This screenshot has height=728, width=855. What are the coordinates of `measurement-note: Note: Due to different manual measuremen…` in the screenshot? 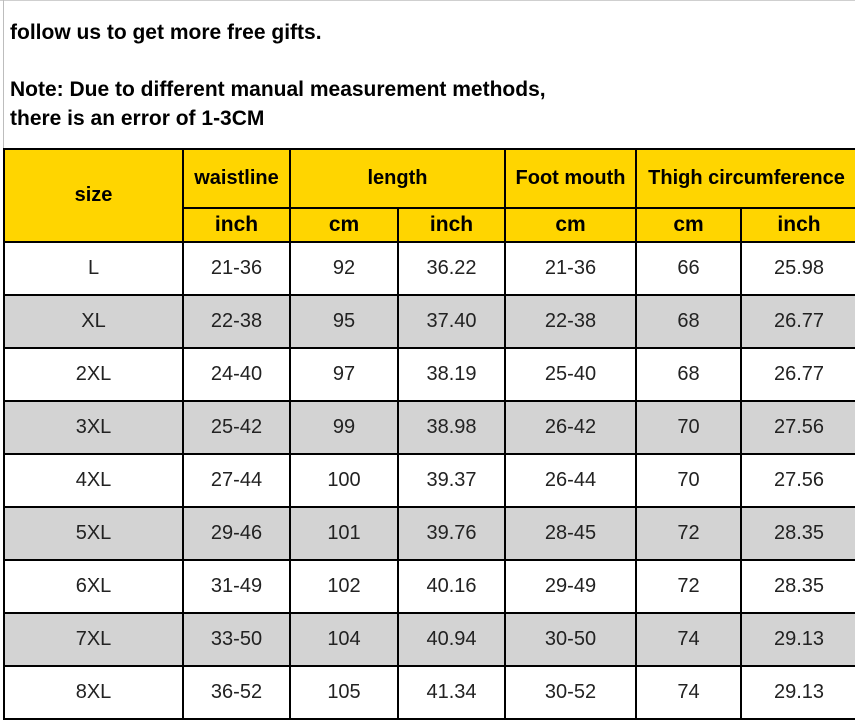 It's located at (278, 89).